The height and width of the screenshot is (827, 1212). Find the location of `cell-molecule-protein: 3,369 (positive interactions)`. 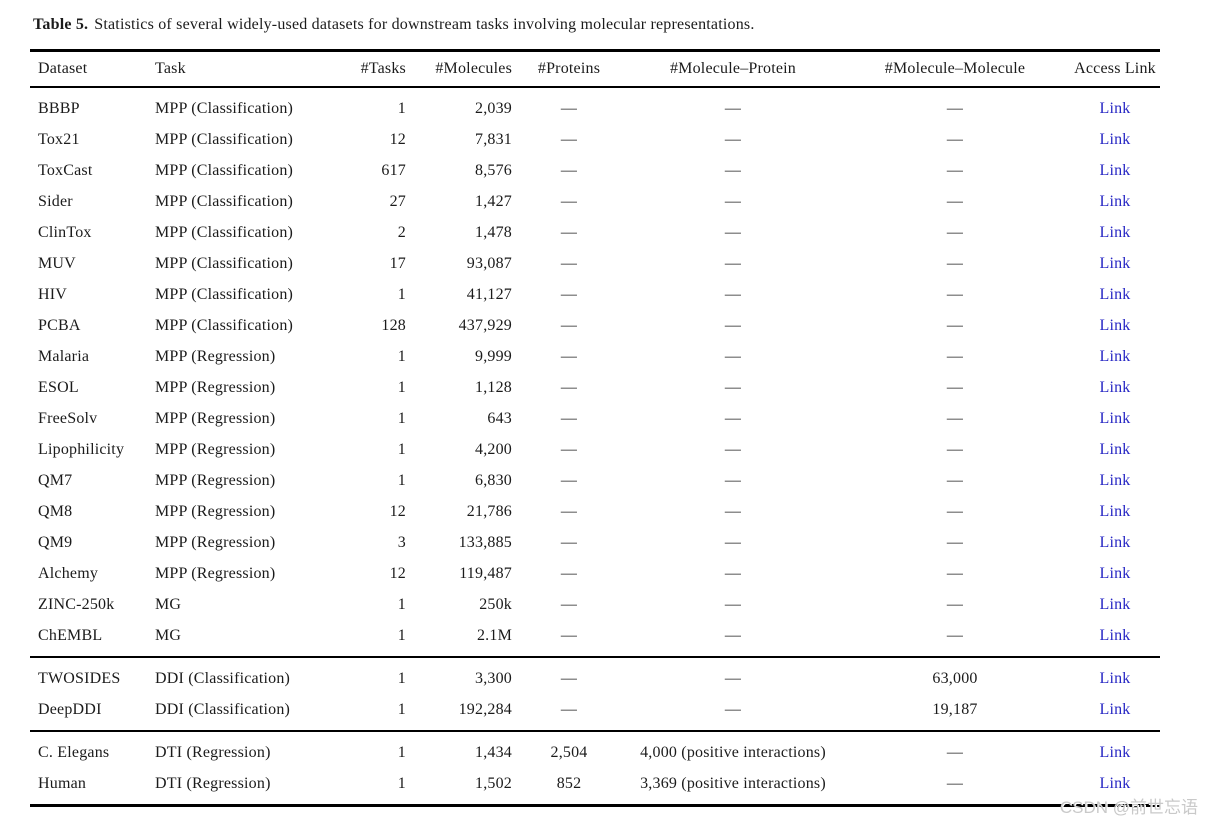

cell-molecule-protein: 3,369 (positive interactions) is located at coordinates (733, 783).